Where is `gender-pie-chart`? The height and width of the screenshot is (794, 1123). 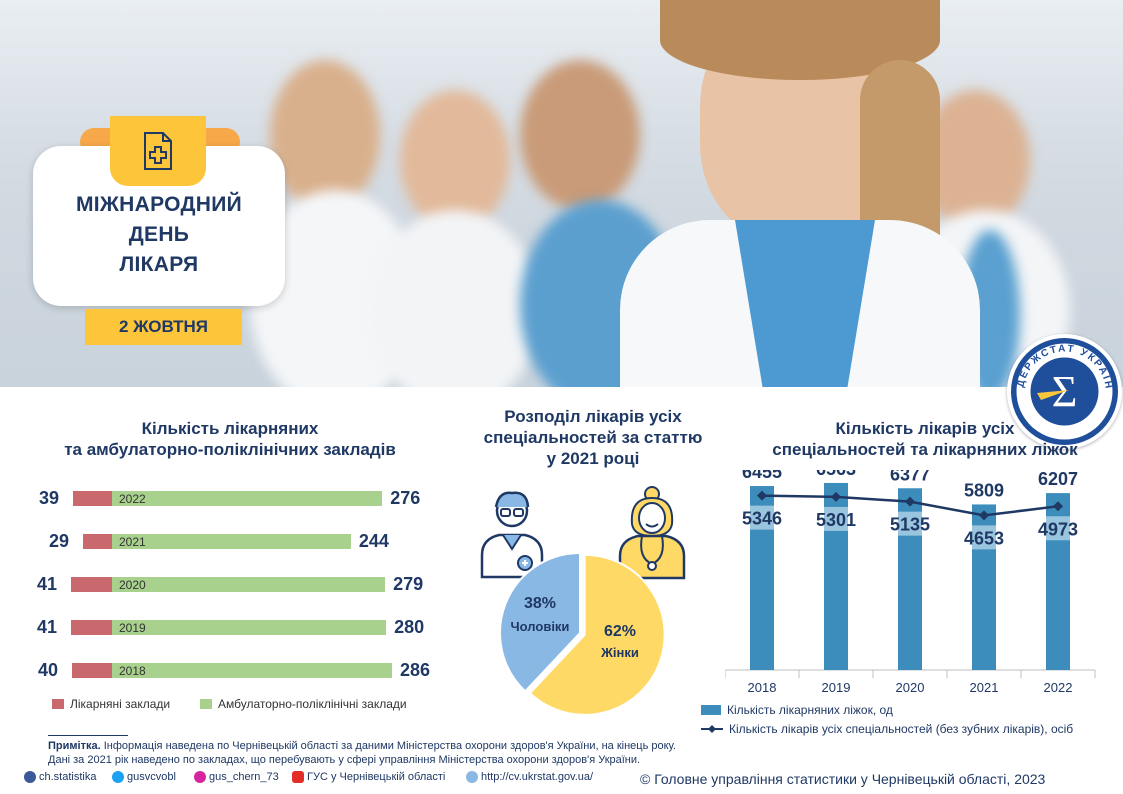 gender-pie-chart is located at coordinates (582, 633).